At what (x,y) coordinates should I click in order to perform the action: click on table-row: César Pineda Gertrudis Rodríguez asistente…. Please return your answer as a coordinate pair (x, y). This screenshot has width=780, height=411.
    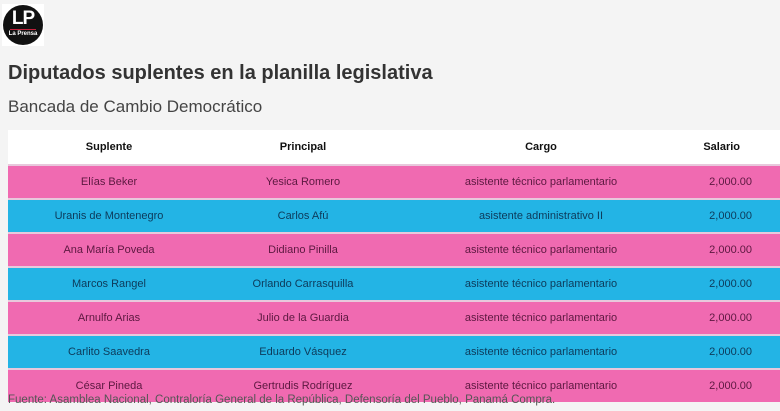
    Looking at the image, I should click on (394, 385).